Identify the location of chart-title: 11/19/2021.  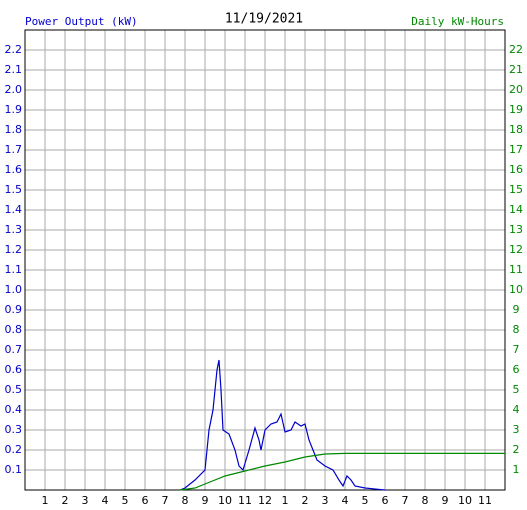
(264, 19).